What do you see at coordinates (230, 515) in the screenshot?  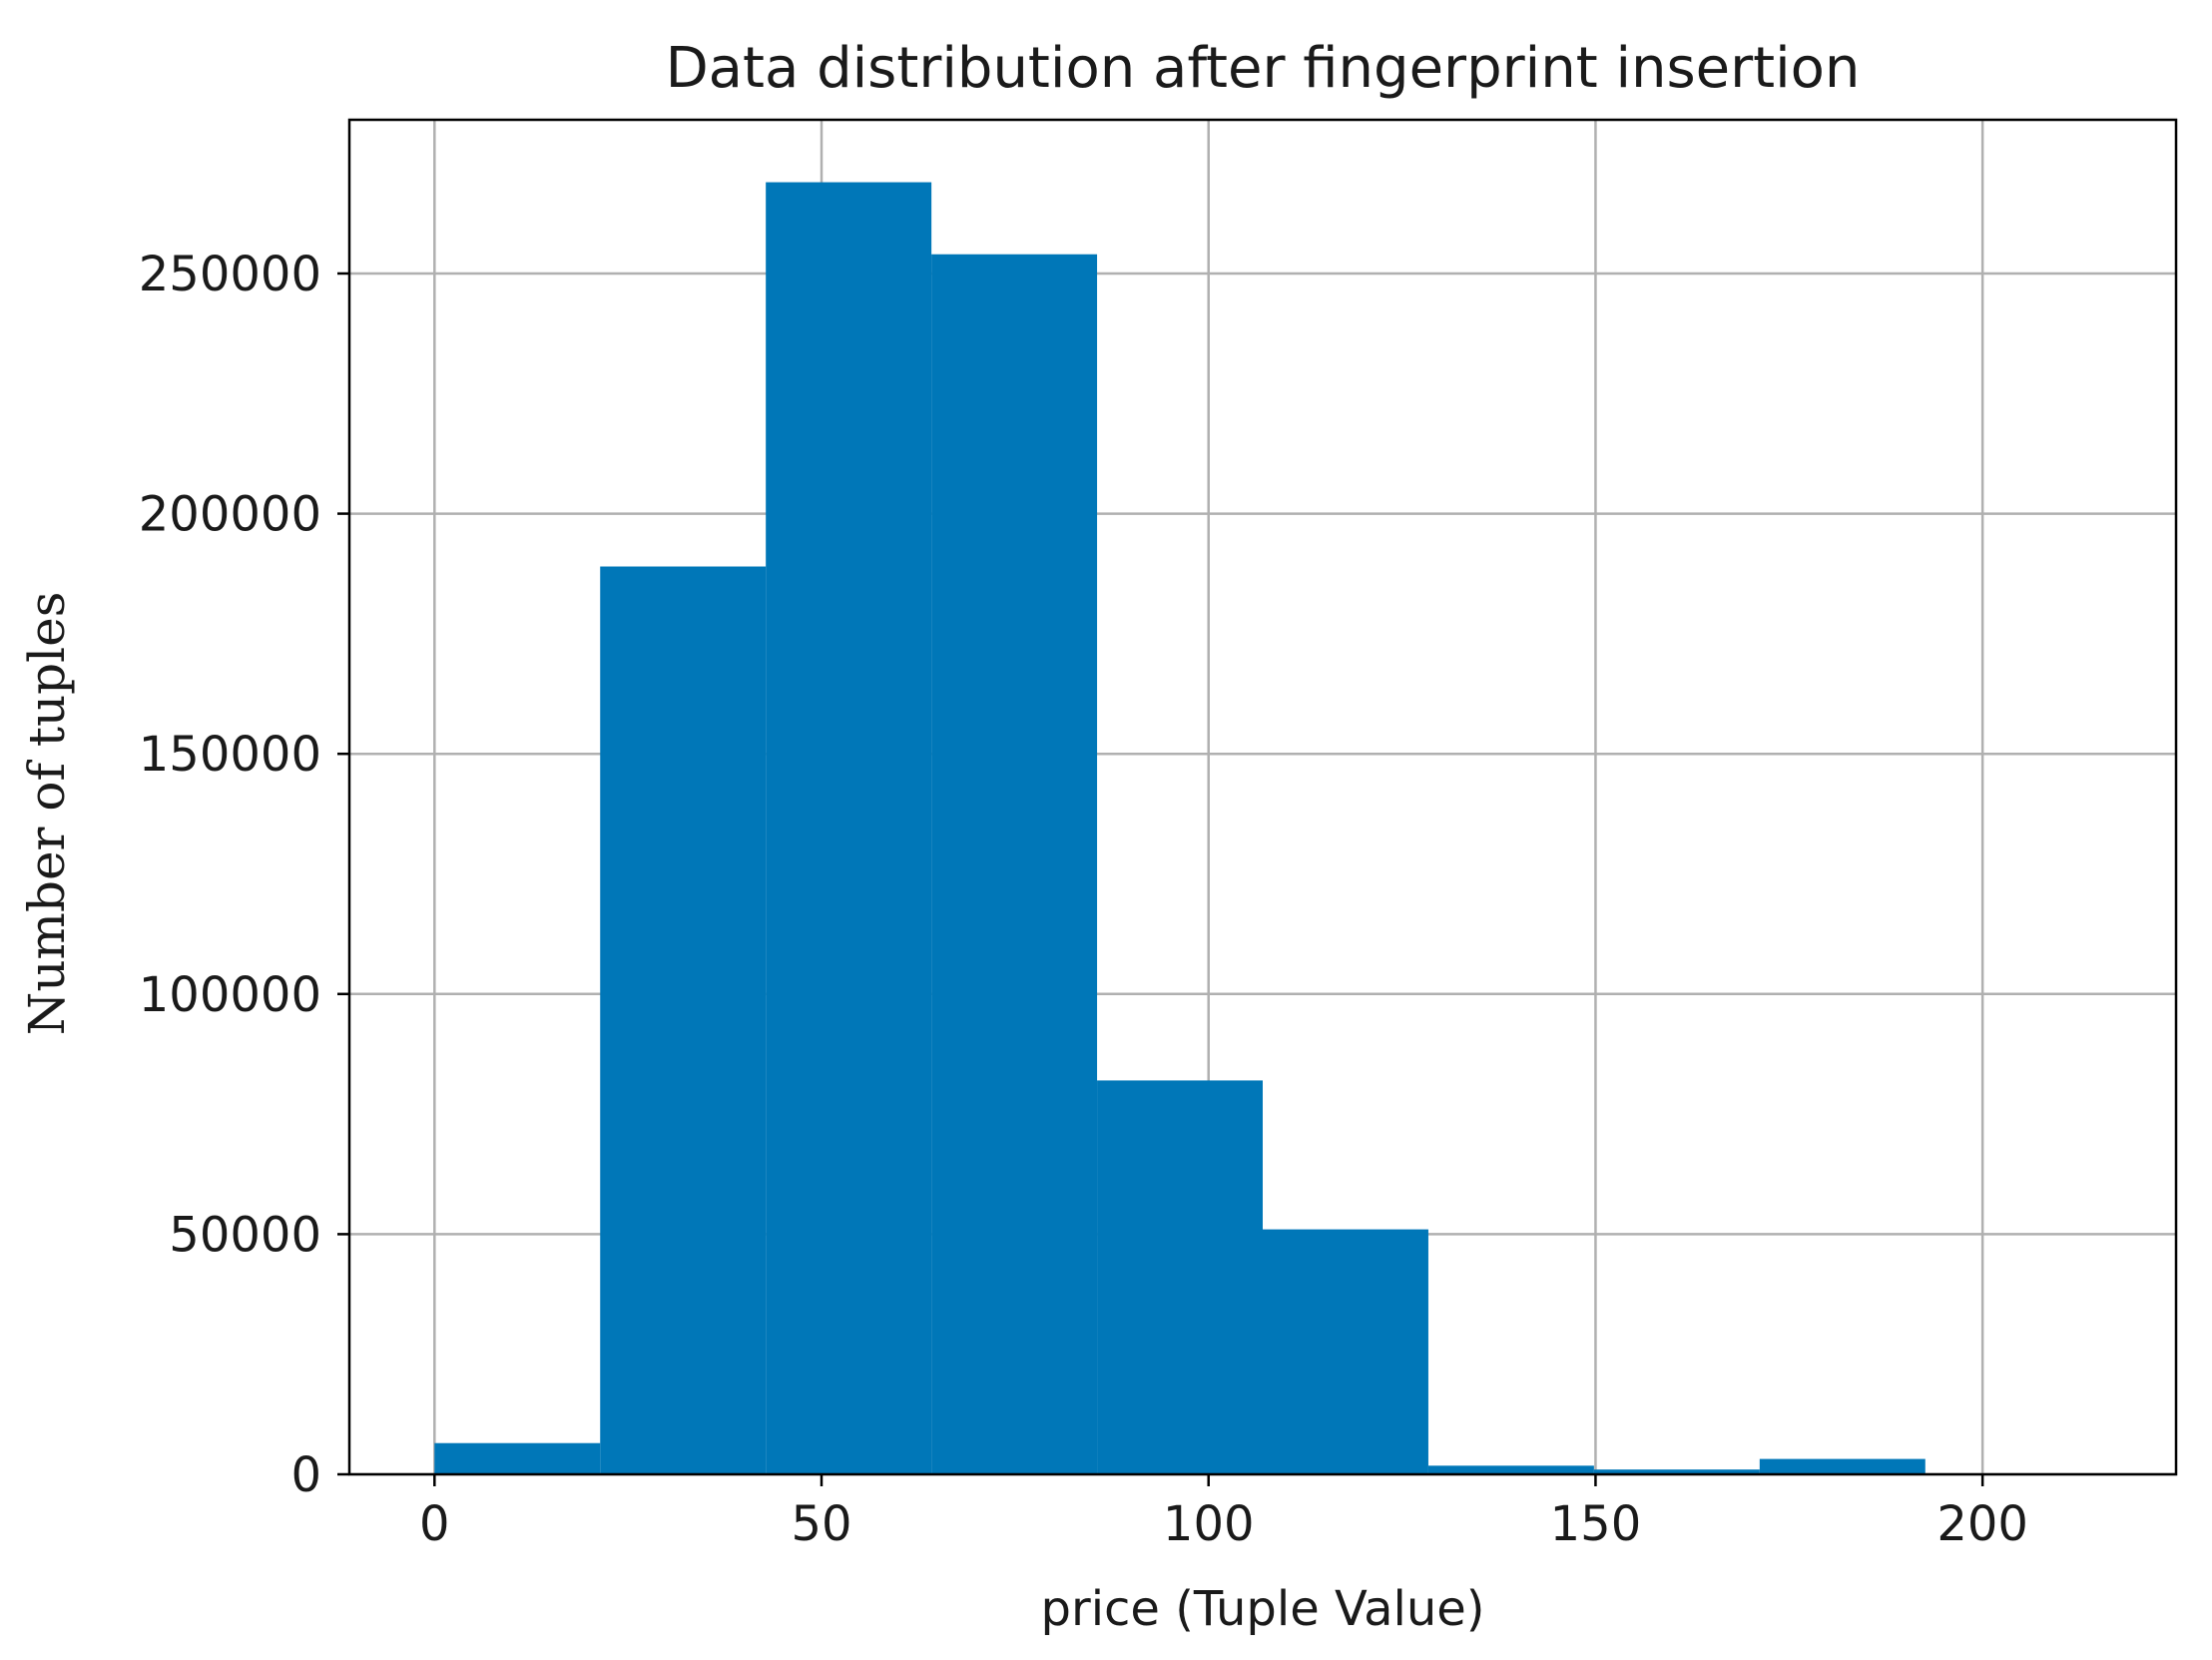 I see `y-tick-label: 200000` at bounding box center [230, 515].